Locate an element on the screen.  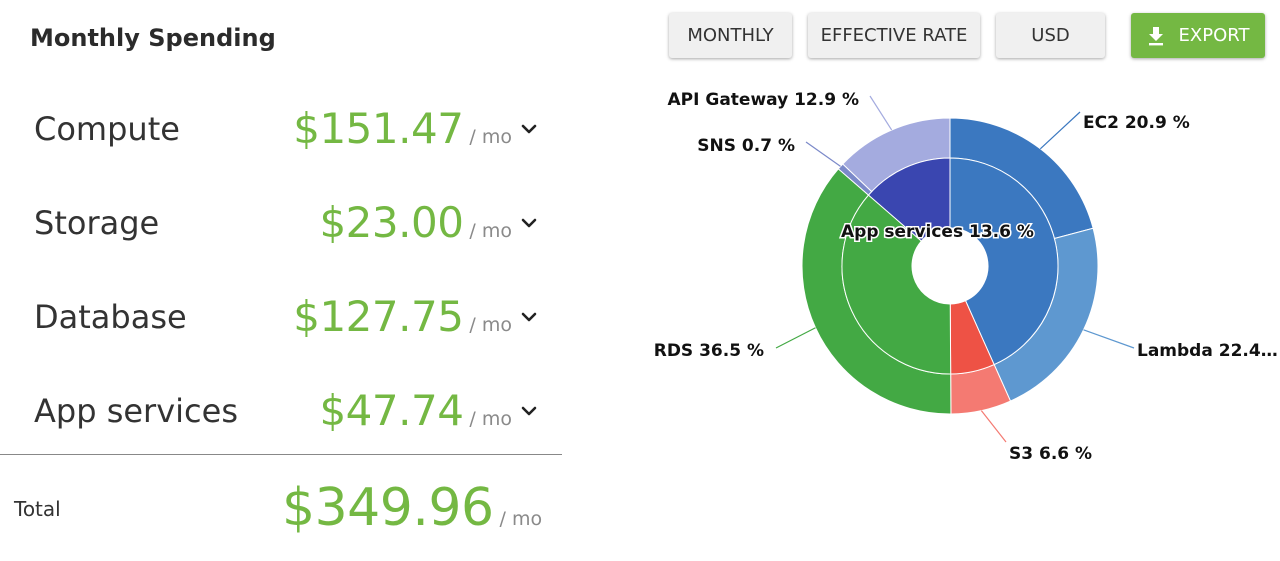
inner-ring is located at coordinates (950, 266).